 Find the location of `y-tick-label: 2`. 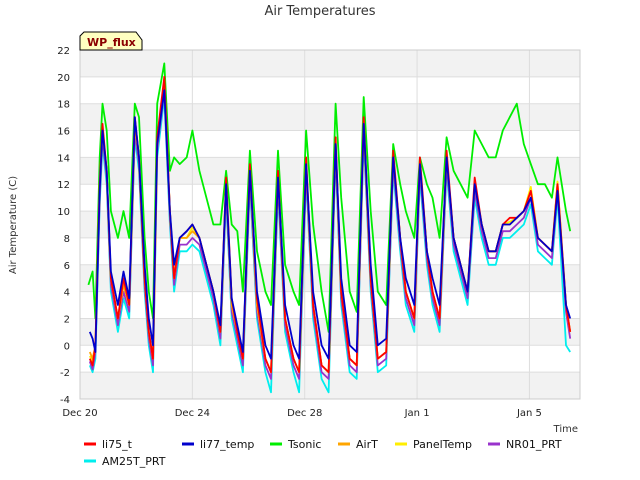

y-tick-label: 2 is located at coordinates (67, 319).